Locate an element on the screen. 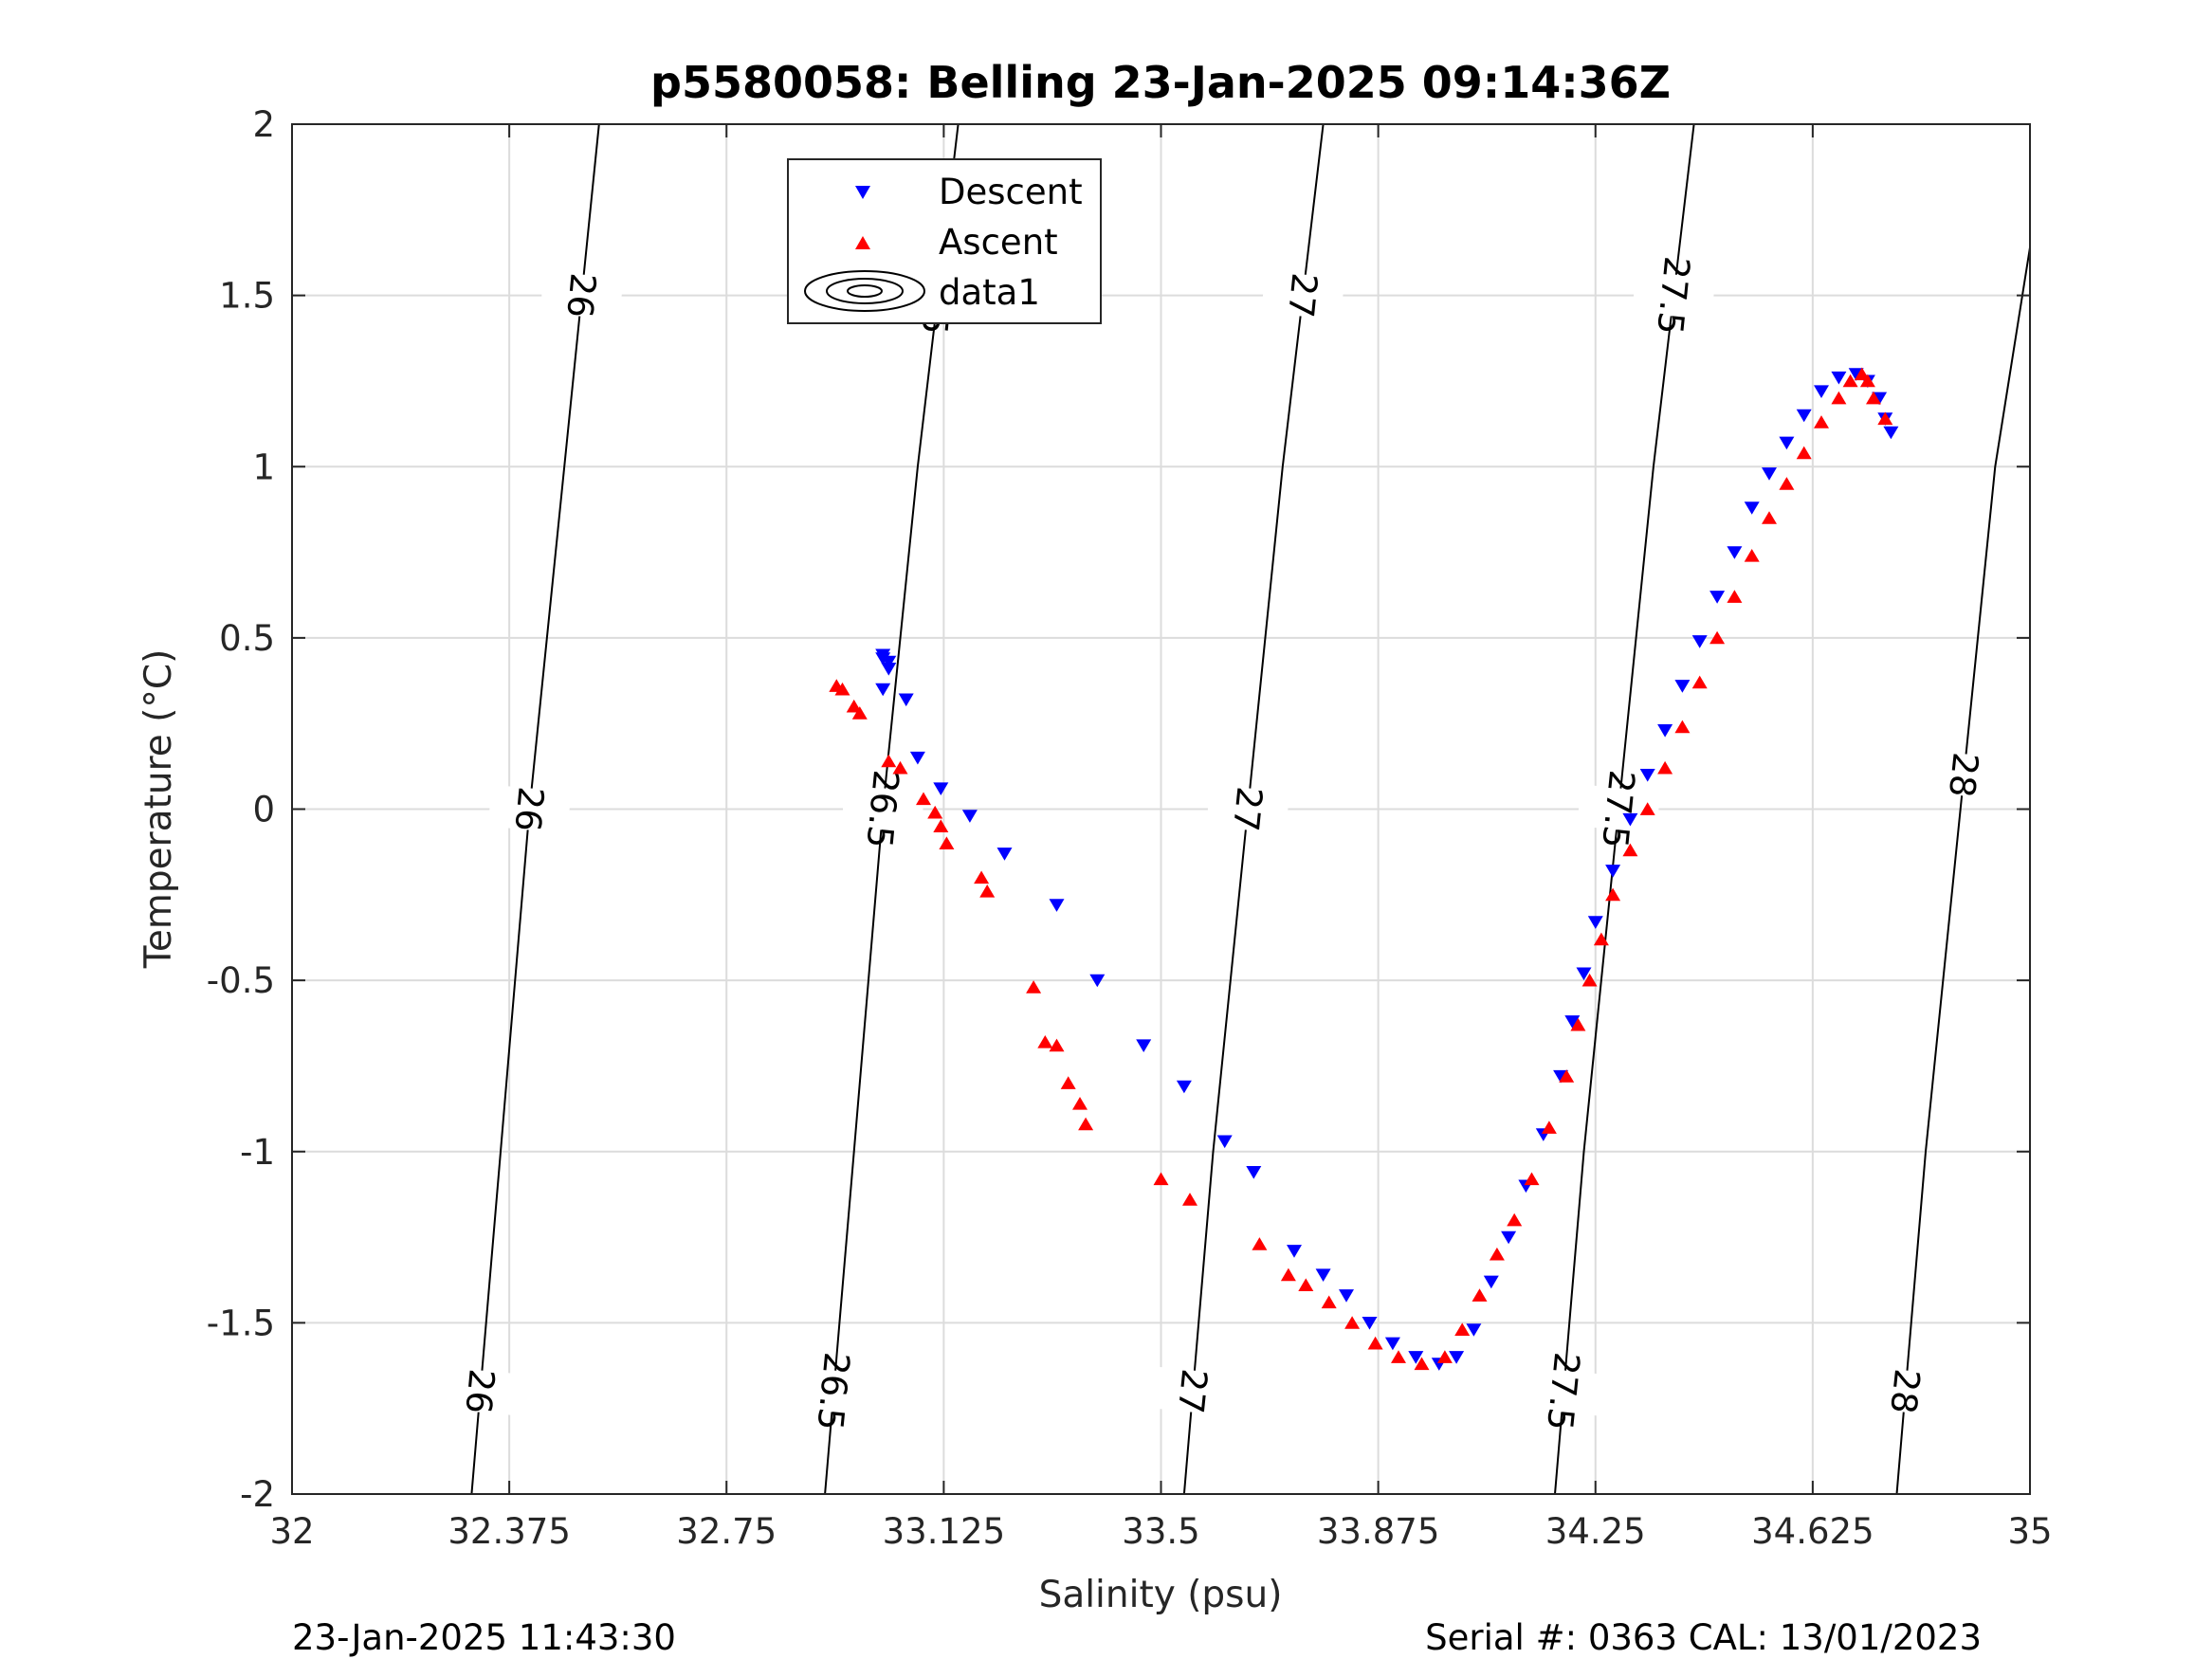 This screenshot has height=1659, width=2212. contour-27: 27 27 27 is located at coordinates (1248, 809).